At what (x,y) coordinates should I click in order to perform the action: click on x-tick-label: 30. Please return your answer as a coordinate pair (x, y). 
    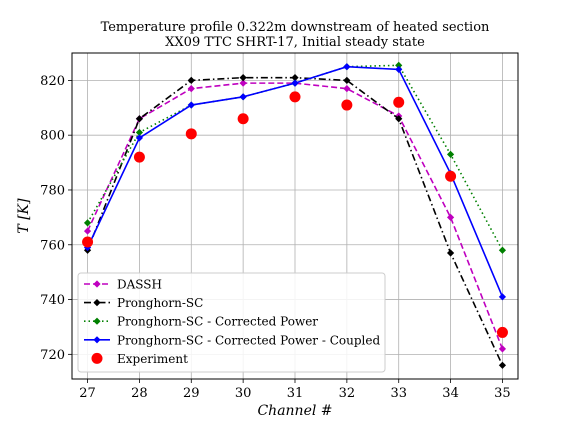
    Looking at the image, I should click on (243, 393).